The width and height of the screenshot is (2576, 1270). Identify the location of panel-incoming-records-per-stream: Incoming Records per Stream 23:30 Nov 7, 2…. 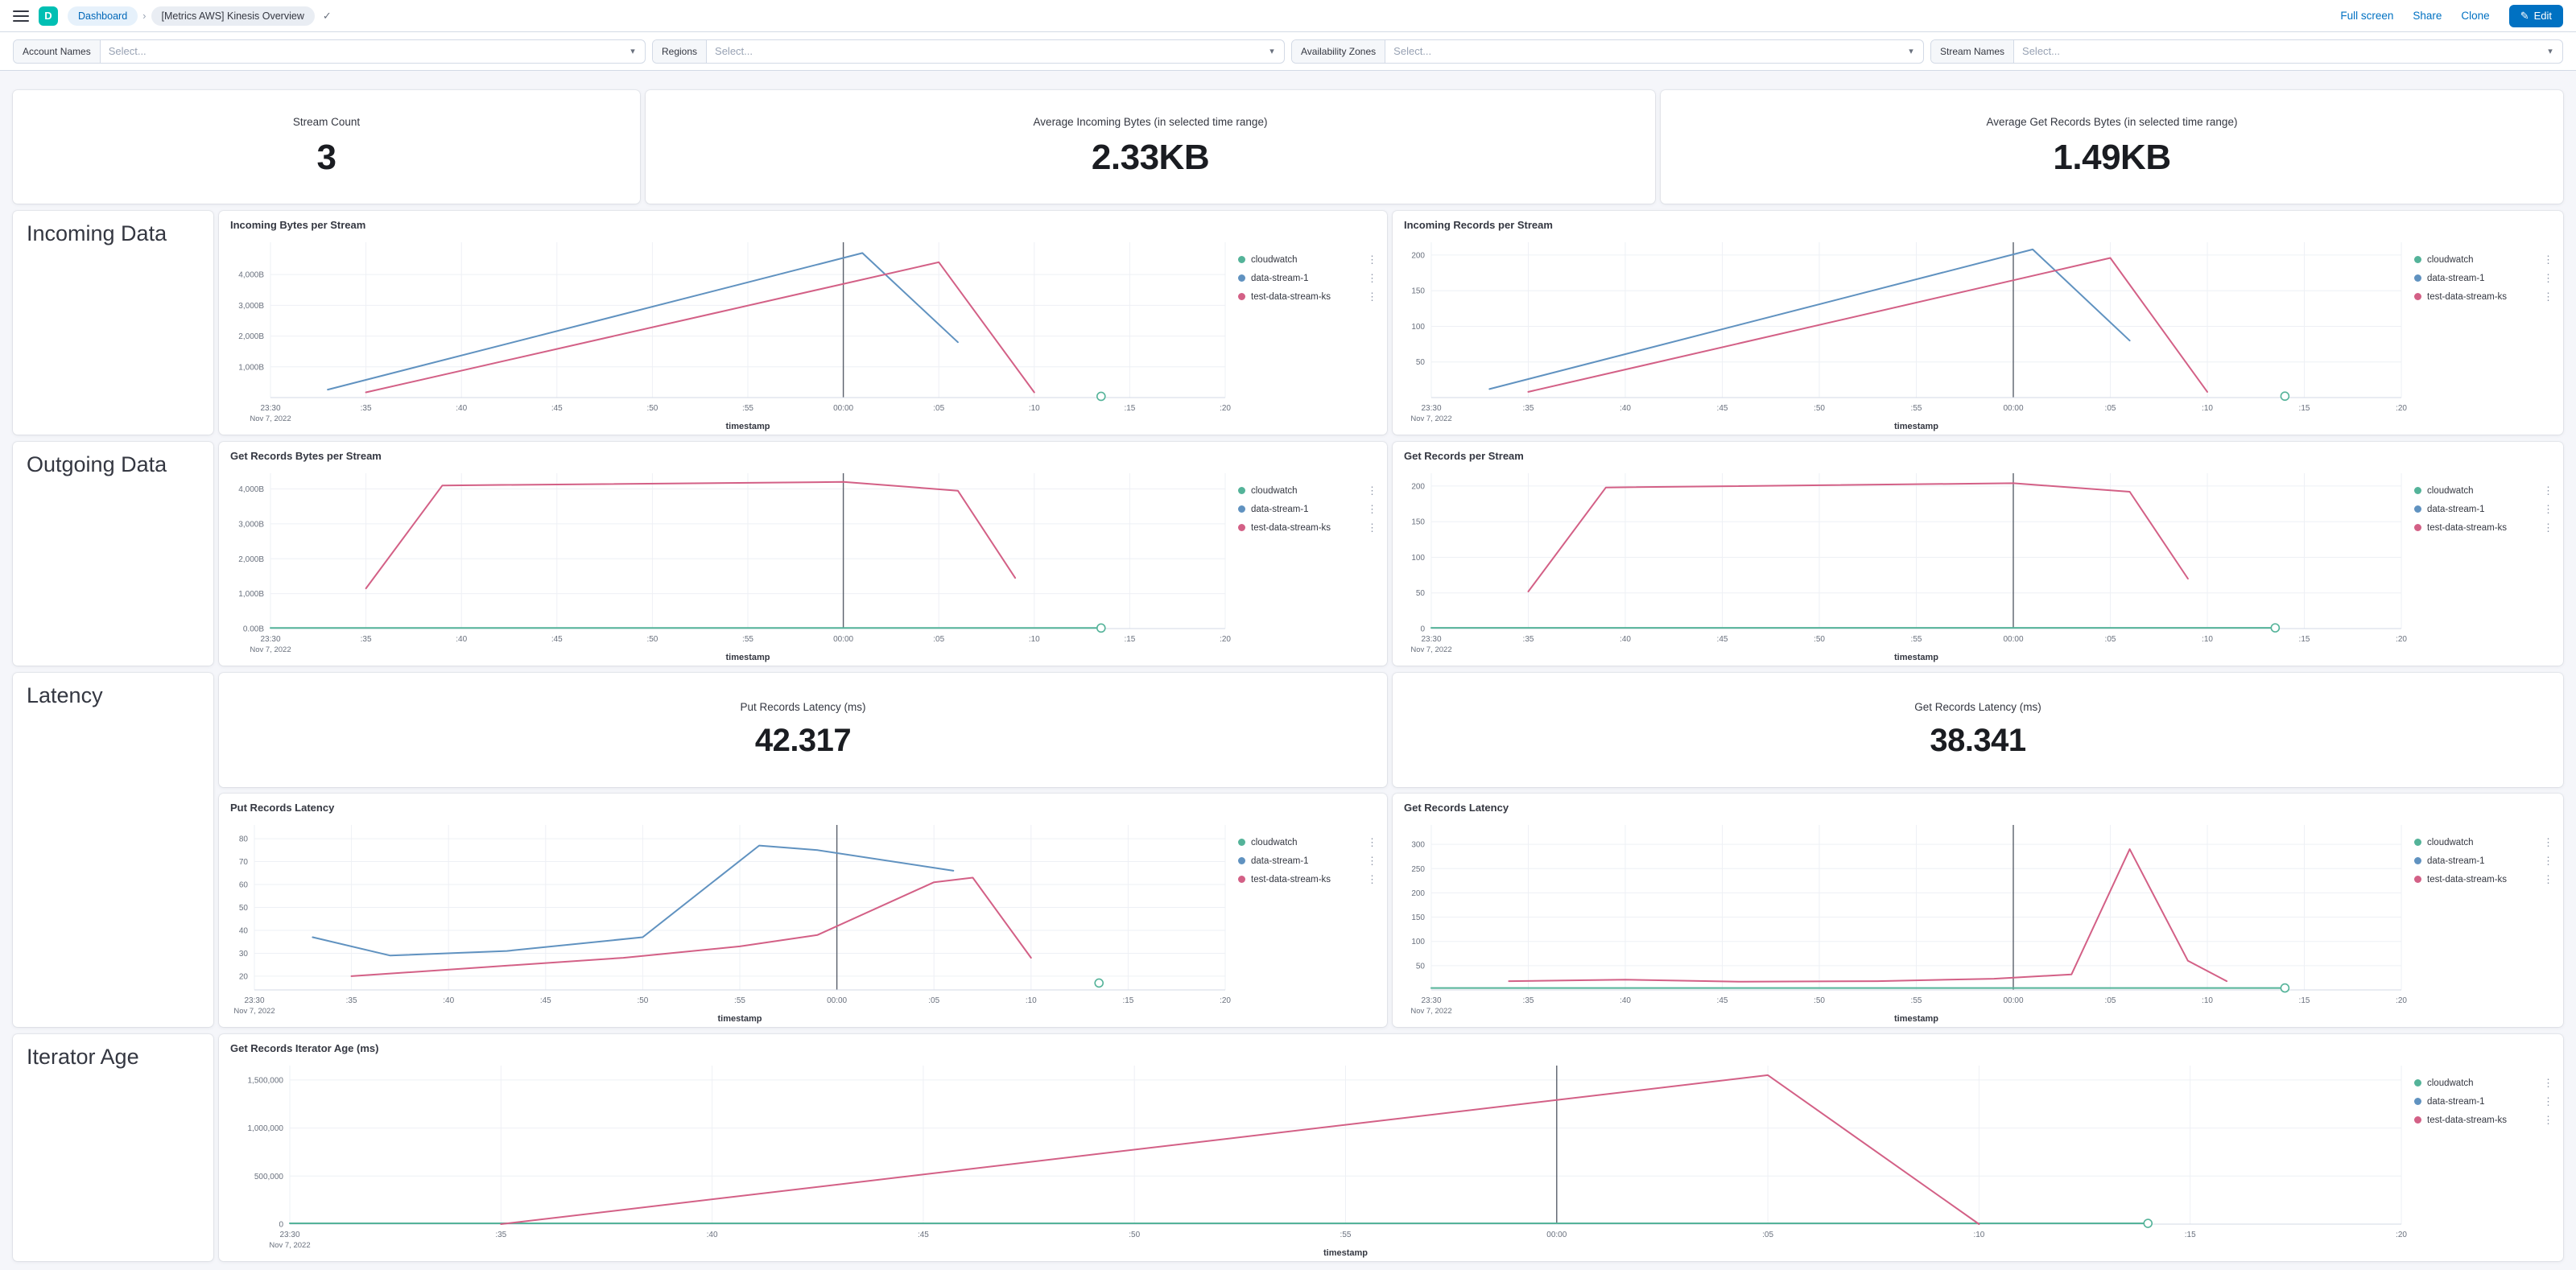
(1978, 323).